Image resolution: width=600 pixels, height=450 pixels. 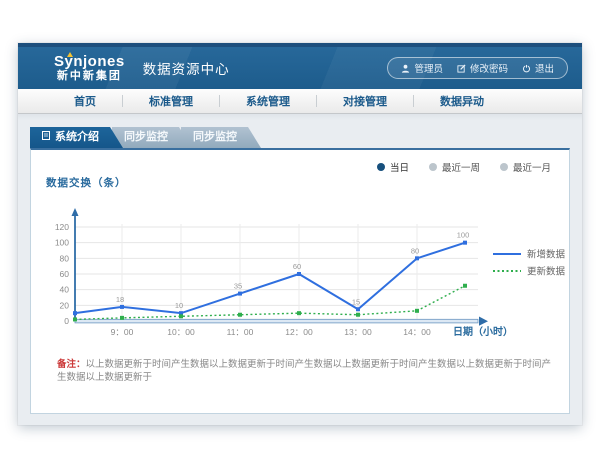 What do you see at coordinates (122, 332) in the screenshot?
I see `svg-text: 9：00` at bounding box center [122, 332].